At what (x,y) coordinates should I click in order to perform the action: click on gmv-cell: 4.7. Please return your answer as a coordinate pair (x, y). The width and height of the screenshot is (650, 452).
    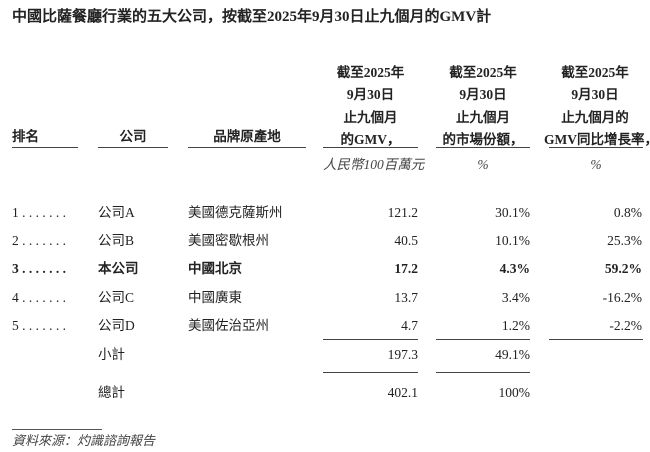
    Looking at the image, I should click on (409, 325).